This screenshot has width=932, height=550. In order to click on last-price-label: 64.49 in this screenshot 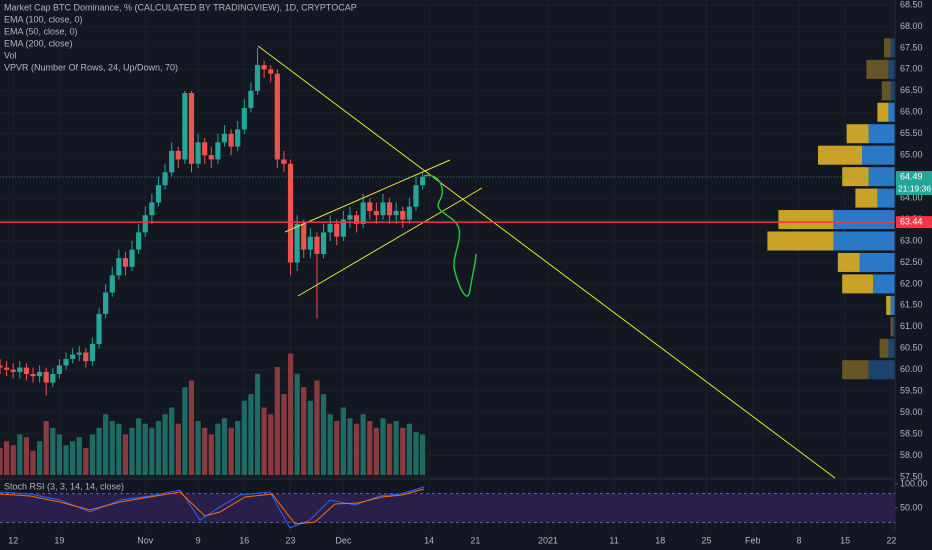, I will do `click(911, 176)`.